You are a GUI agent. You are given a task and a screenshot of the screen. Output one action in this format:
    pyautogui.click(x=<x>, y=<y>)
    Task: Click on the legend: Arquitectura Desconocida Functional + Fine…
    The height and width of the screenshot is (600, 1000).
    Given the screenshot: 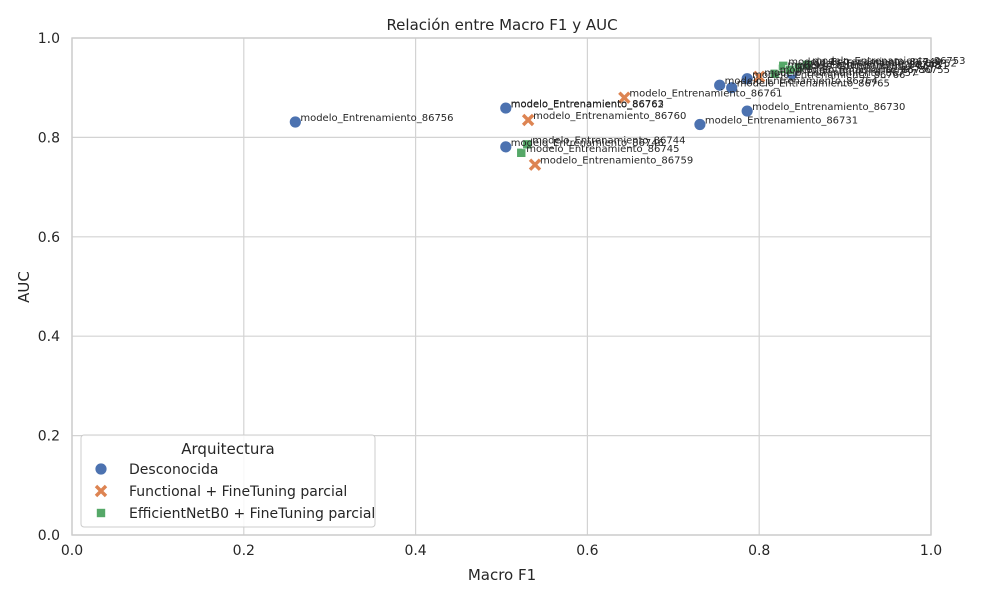 What is the action you would take?
    pyautogui.click(x=228, y=481)
    